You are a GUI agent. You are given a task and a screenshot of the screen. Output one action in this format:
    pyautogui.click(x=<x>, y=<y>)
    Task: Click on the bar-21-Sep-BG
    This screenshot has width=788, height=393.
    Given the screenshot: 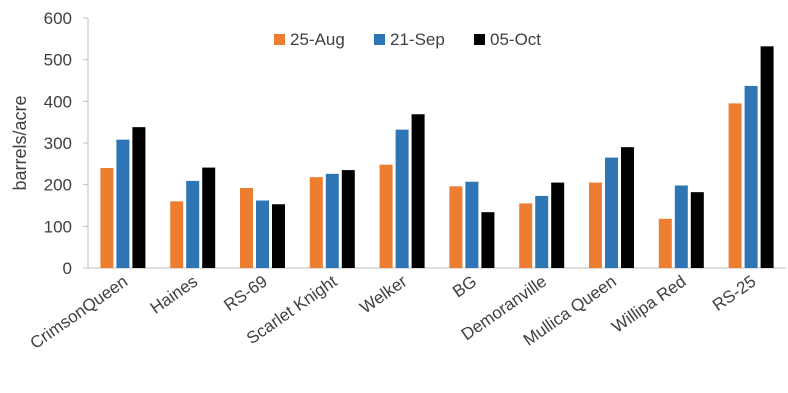 What is the action you would take?
    pyautogui.click(x=472, y=224)
    